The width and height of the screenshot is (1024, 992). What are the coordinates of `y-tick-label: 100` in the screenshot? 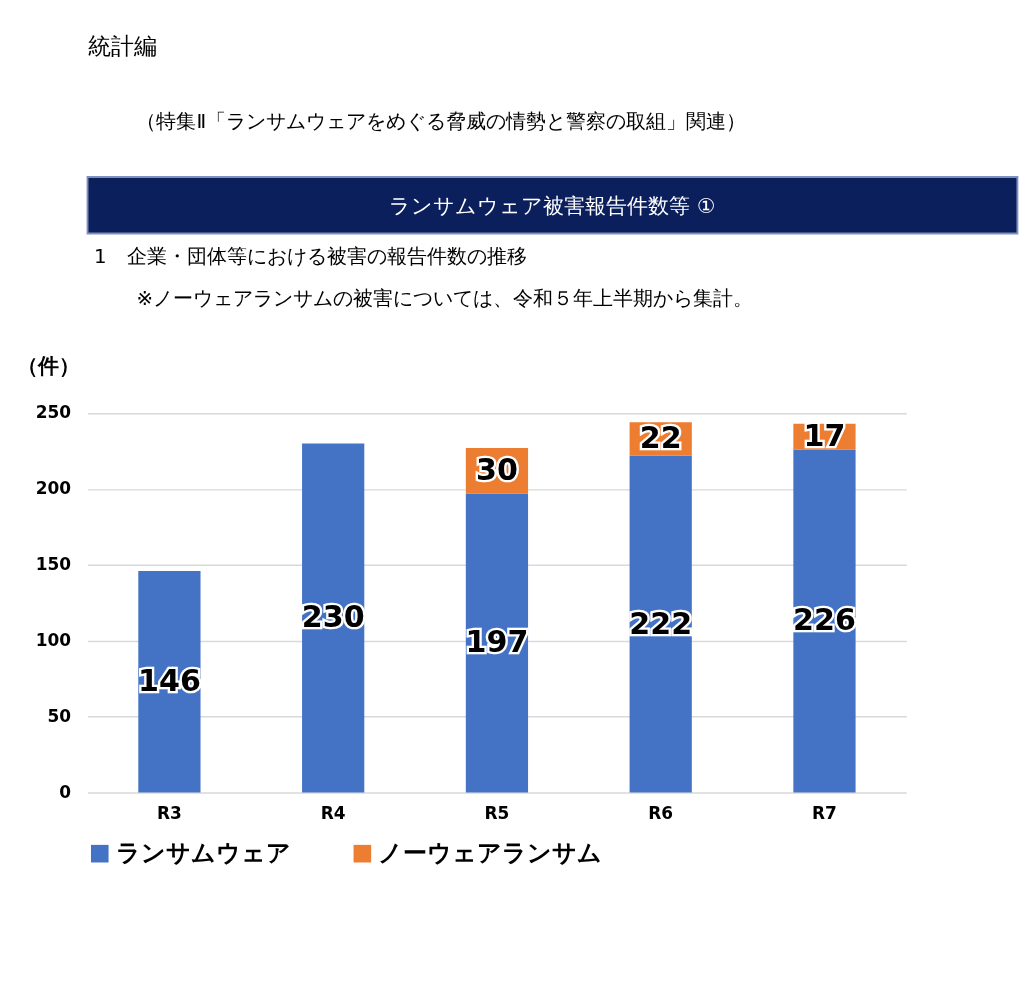 It's located at (53, 639).